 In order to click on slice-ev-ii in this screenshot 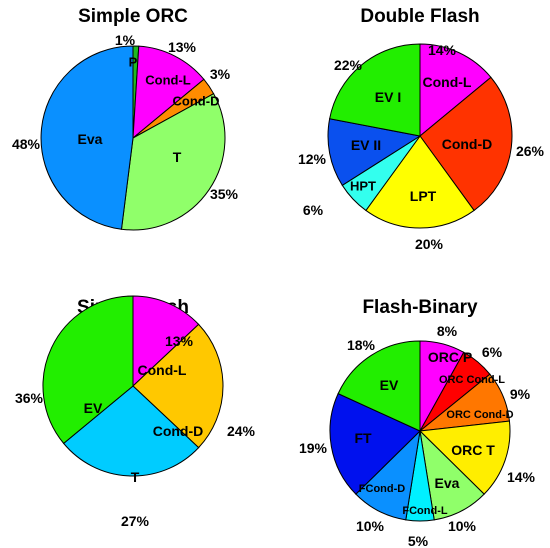, I will do `click(374, 152)`.